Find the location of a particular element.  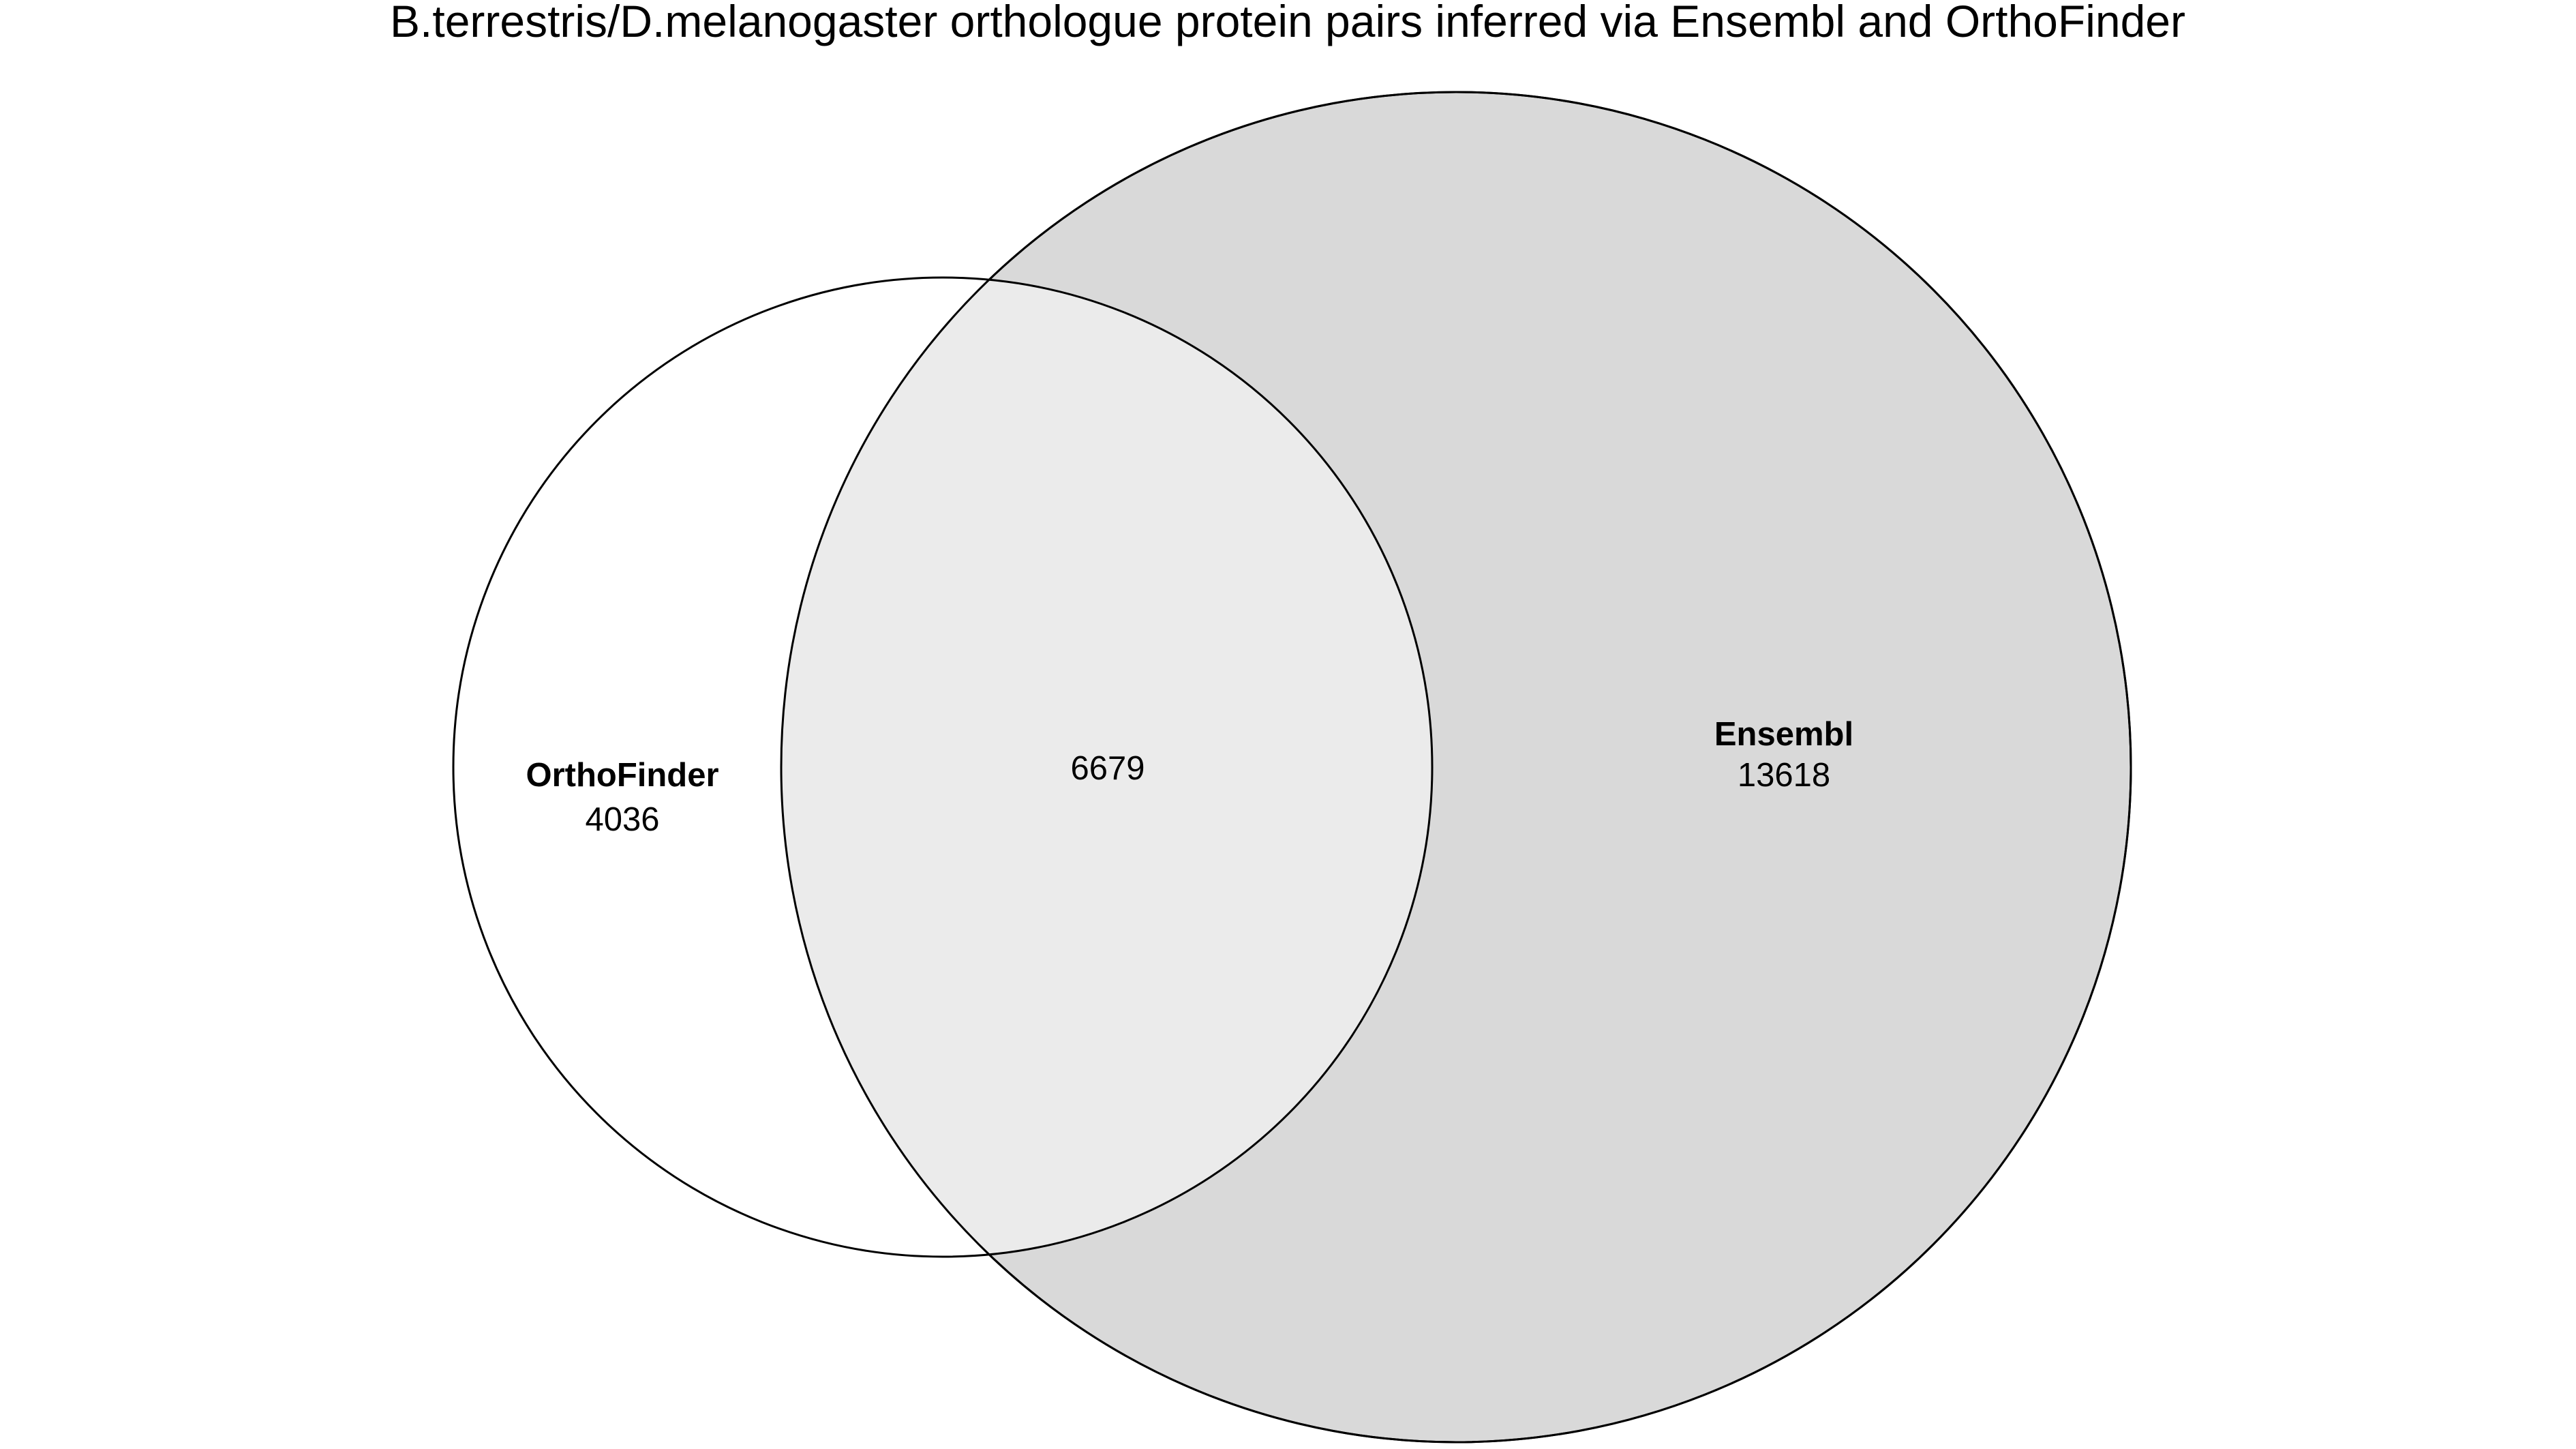

ensembl-set-label: Ensembl is located at coordinates (1783, 735).